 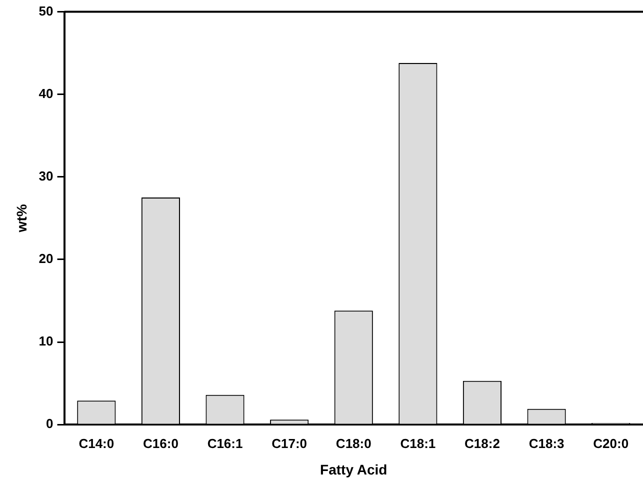 What do you see at coordinates (482, 443) in the screenshot?
I see `x-tick-label: C18:2` at bounding box center [482, 443].